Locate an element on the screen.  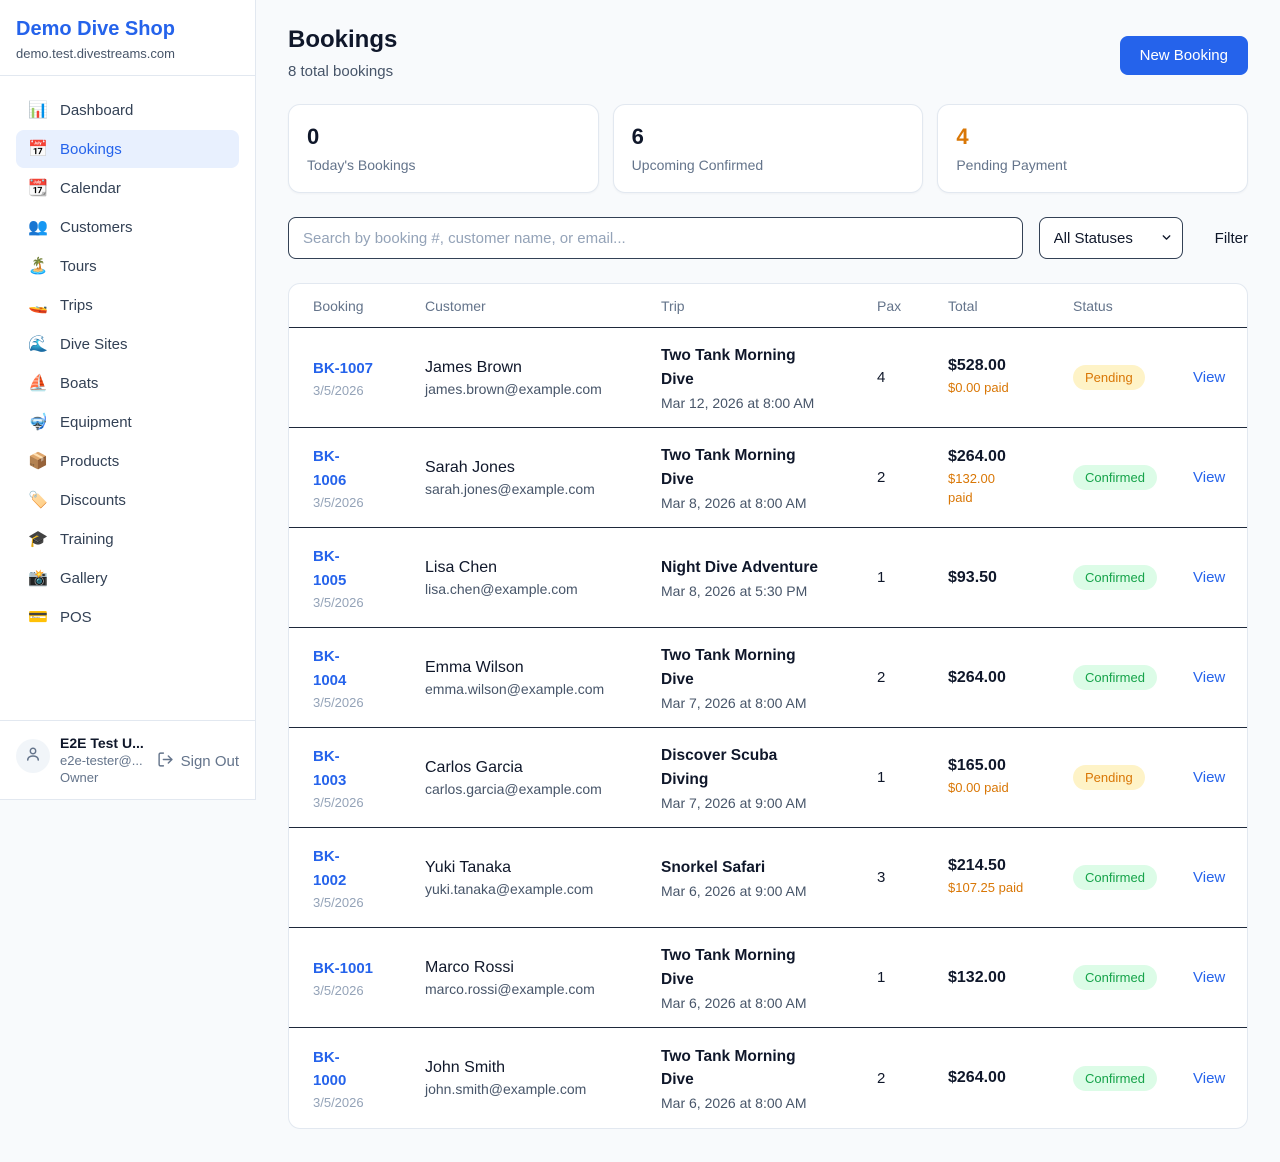
status-badge: Confirmed is located at coordinates (1115, 1078).